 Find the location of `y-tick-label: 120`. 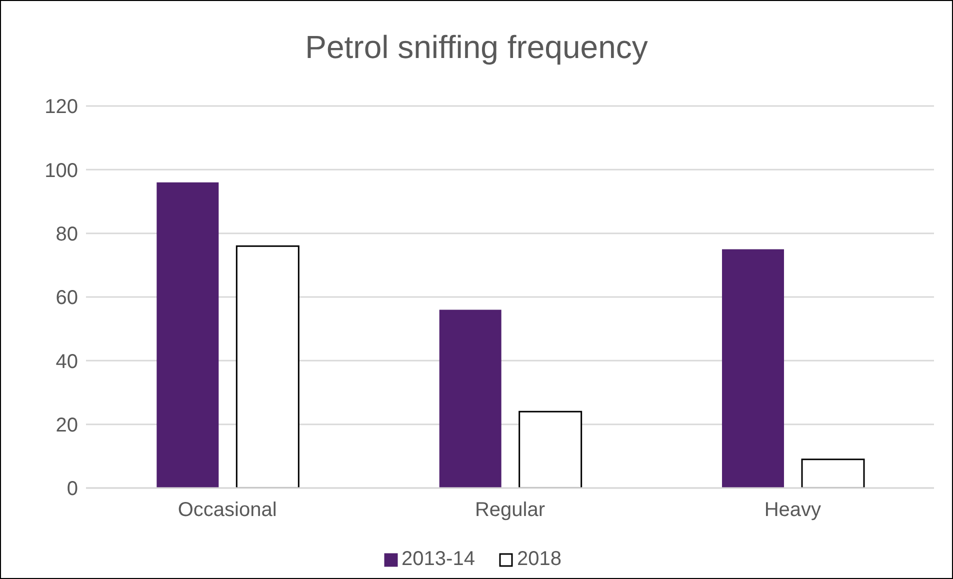

y-tick-label: 120 is located at coordinates (61, 107).